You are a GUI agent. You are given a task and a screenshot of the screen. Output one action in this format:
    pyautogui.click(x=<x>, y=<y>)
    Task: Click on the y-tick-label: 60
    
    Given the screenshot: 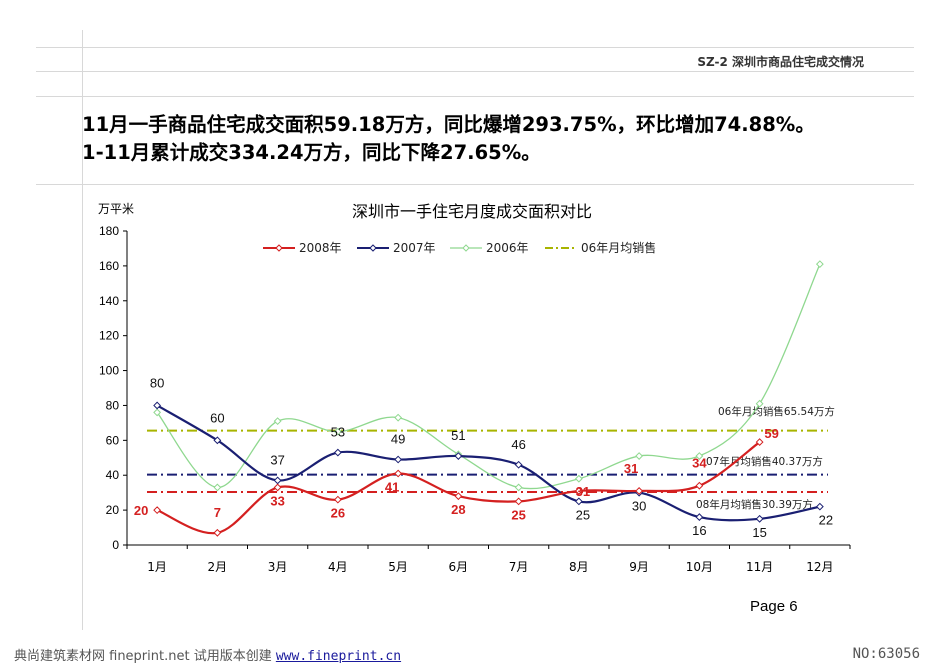 What is the action you would take?
    pyautogui.click(x=113, y=440)
    